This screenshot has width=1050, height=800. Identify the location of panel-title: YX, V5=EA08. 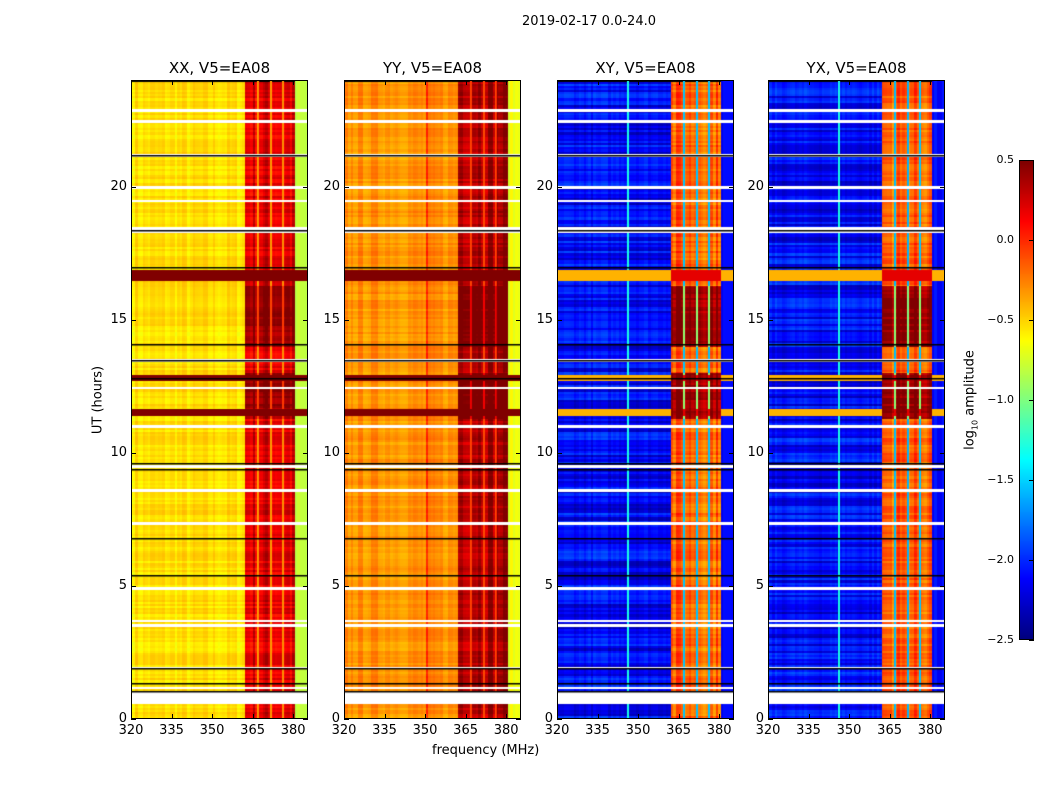
(856, 68).